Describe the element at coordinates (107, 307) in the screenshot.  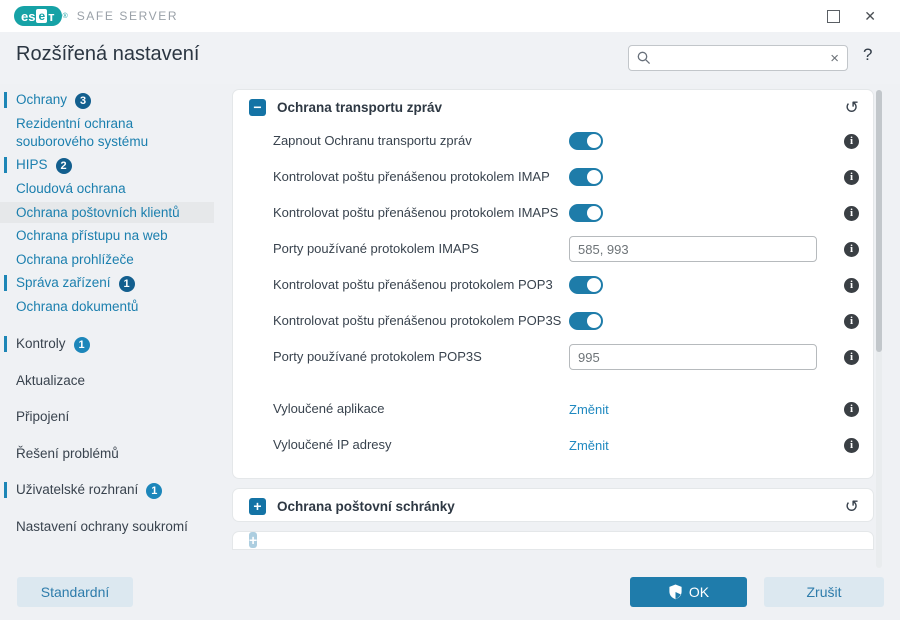
I see `sidebar-item: Ochrana dokumentů` at that location.